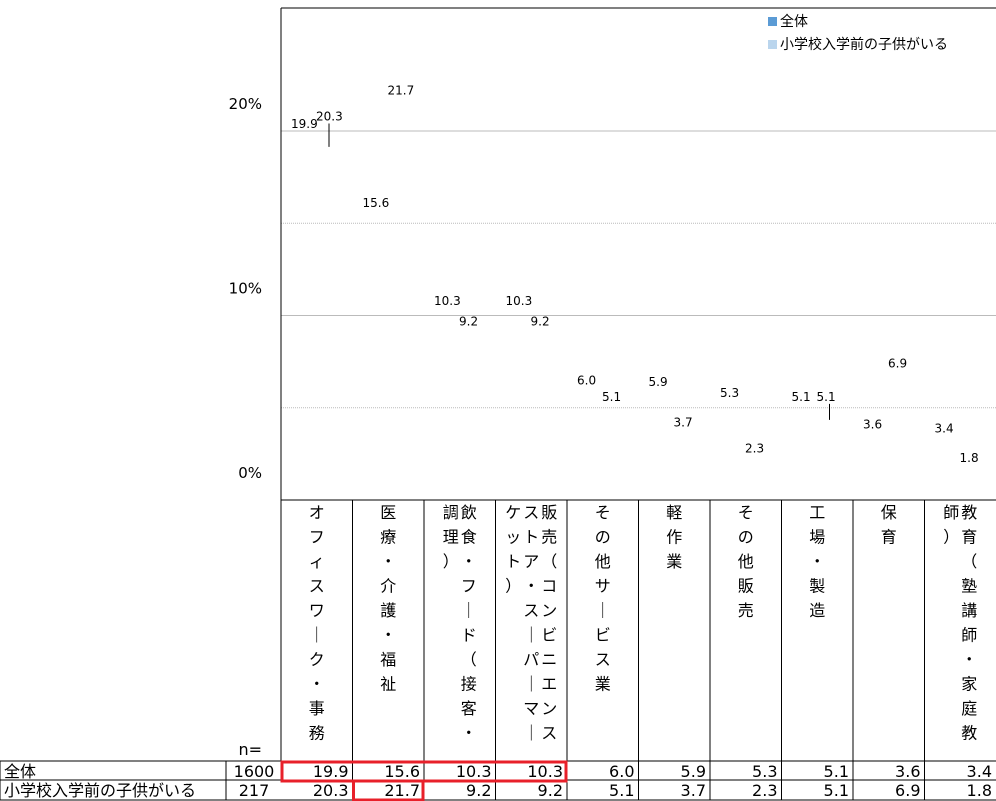 This screenshot has width=996, height=801. I want to click on category-label-7-char-1: 場, so click(817, 537).